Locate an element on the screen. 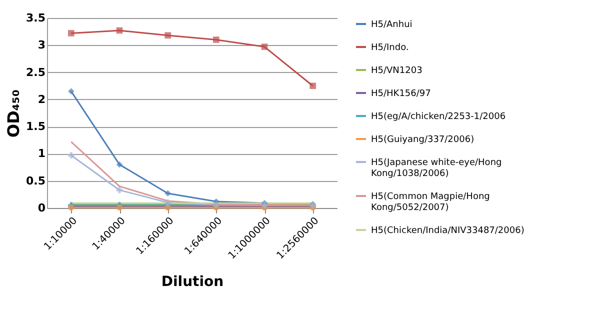  y-tick-label: 0.5 is located at coordinates (36, 181).